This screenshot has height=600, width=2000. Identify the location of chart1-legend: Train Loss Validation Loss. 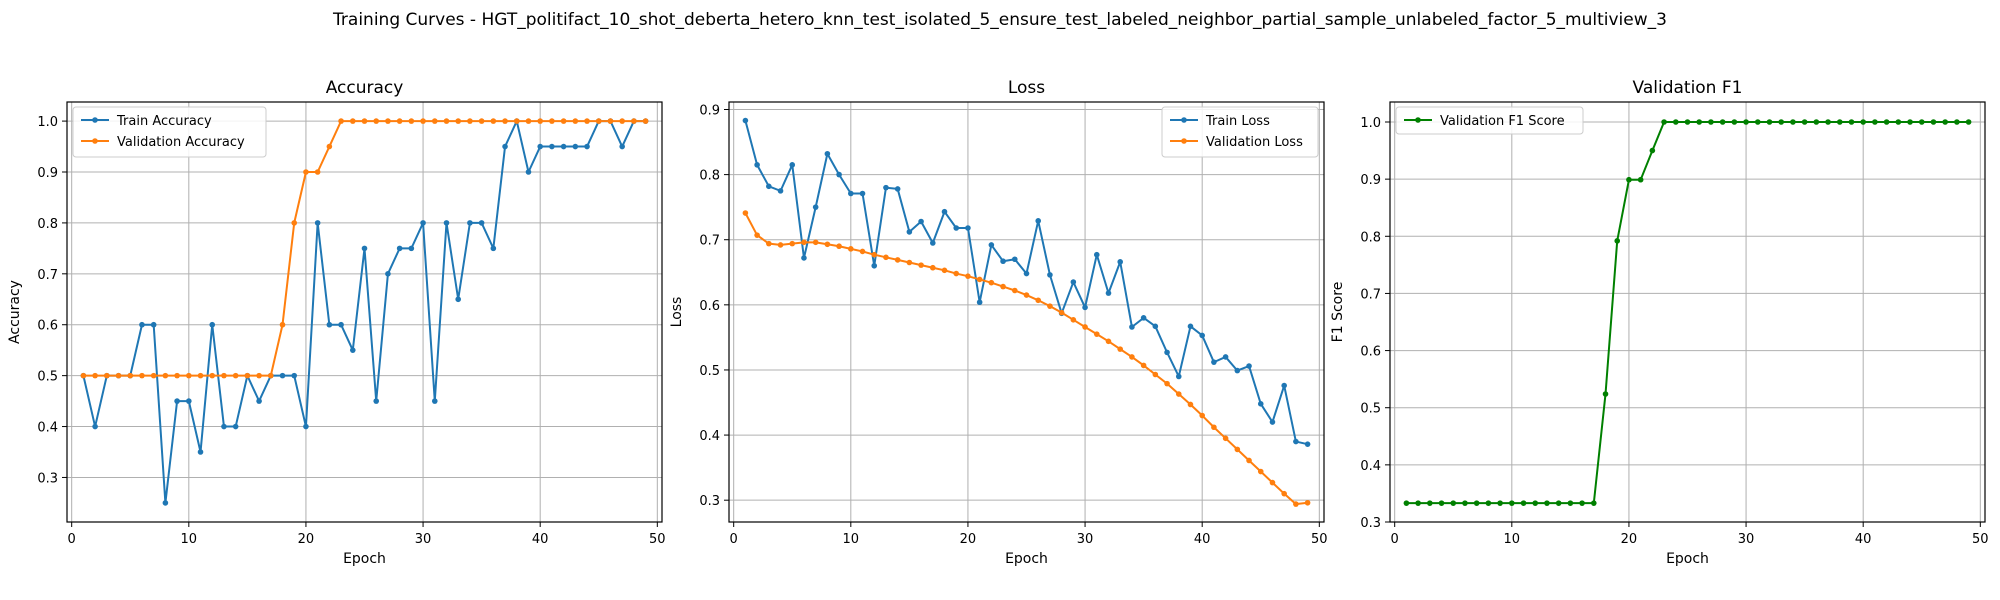
(1240, 132).